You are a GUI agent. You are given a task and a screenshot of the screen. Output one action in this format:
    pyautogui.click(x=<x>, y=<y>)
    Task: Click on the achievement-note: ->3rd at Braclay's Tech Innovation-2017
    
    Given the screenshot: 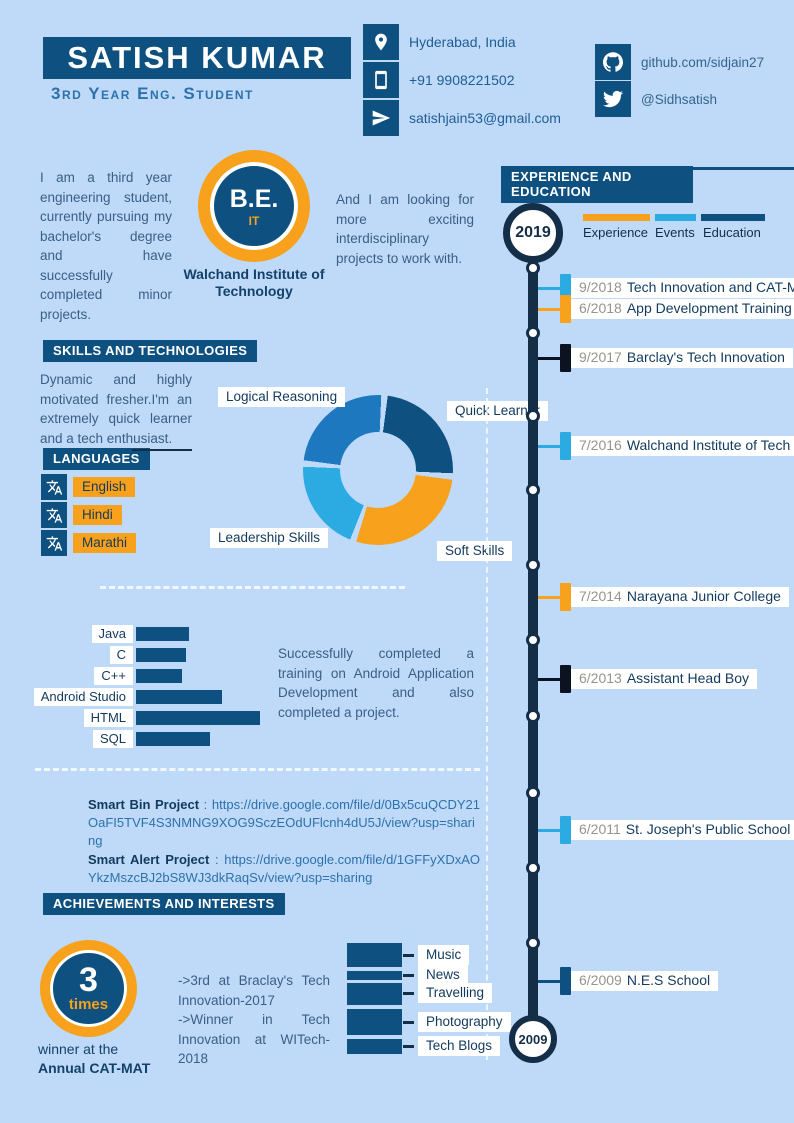 What is the action you would take?
    pyautogui.click(x=254, y=990)
    